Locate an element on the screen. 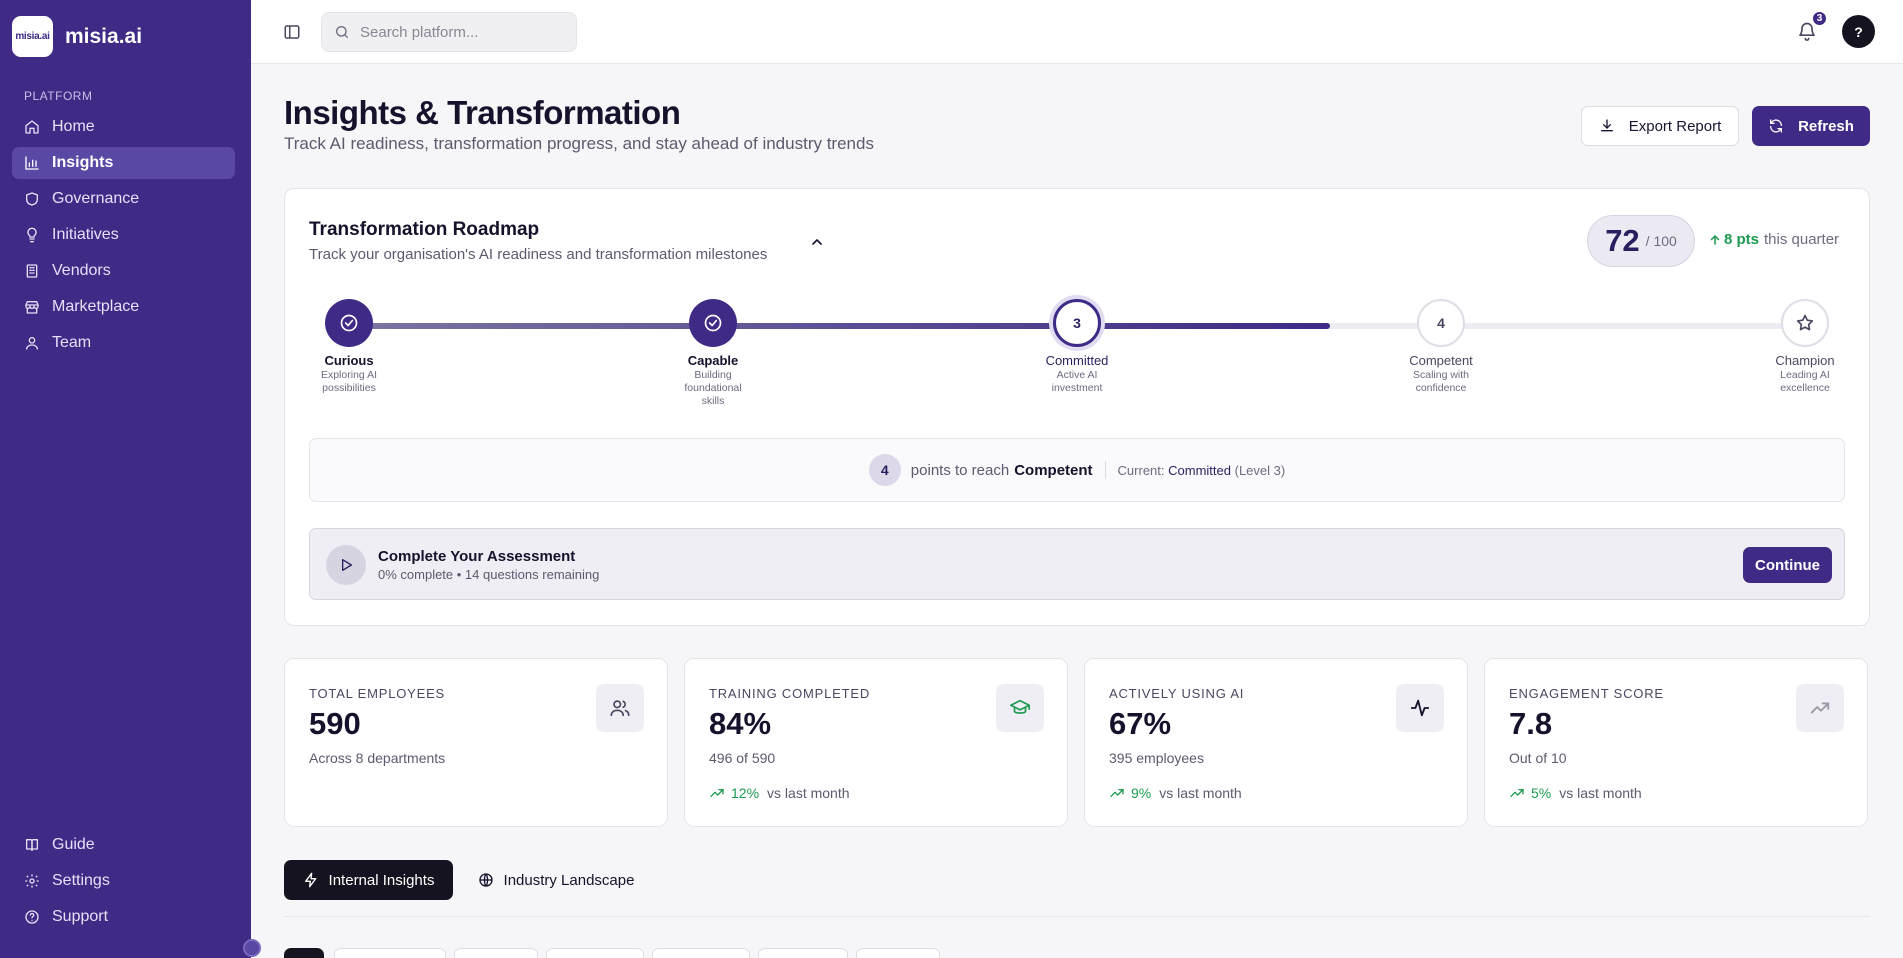 The image size is (1903, 958). gear-icon is located at coordinates (32, 881).